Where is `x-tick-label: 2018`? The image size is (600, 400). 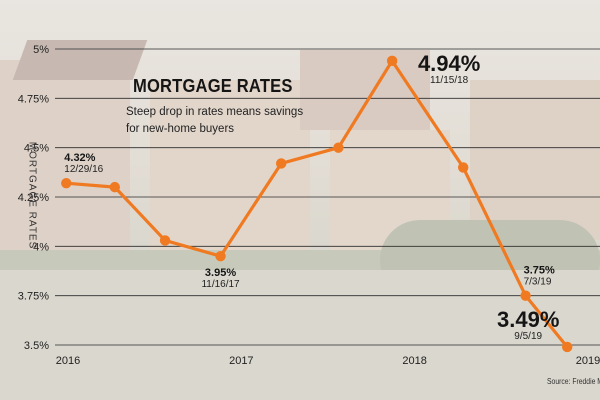
x-tick-label: 2018 is located at coordinates (414, 361).